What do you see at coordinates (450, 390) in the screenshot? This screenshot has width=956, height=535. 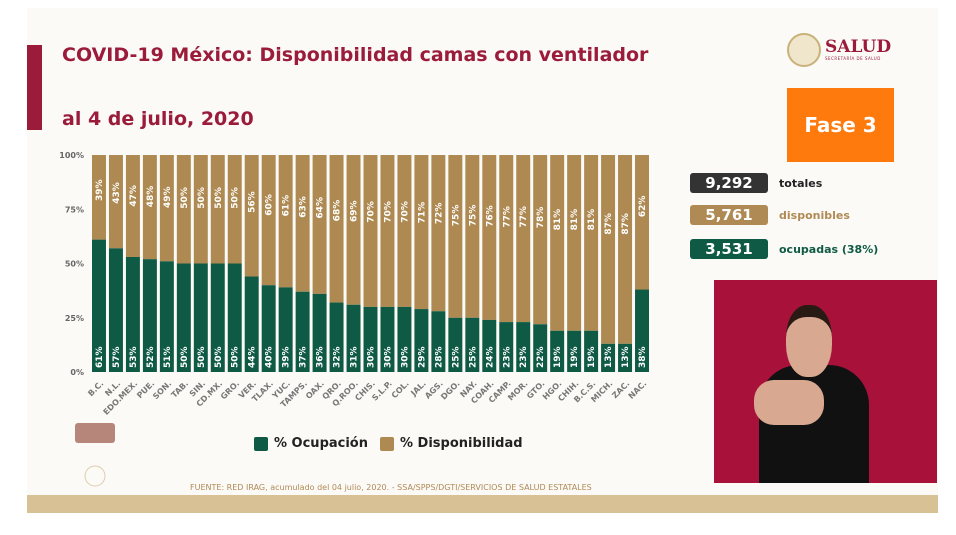 I see `x-tick-label: DGO.` at bounding box center [450, 390].